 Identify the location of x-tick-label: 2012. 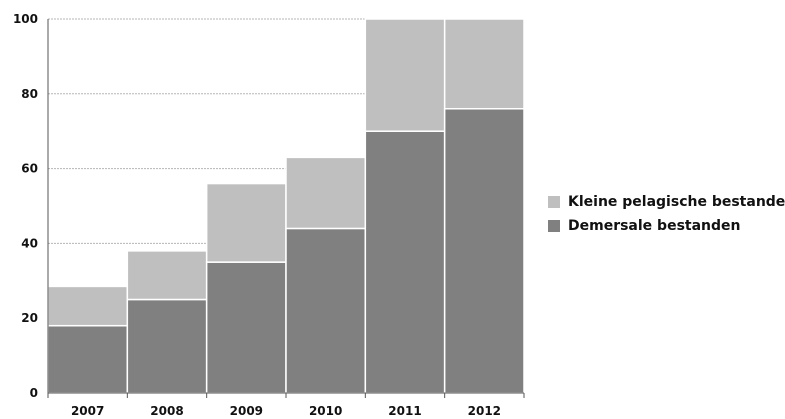
(484, 411).